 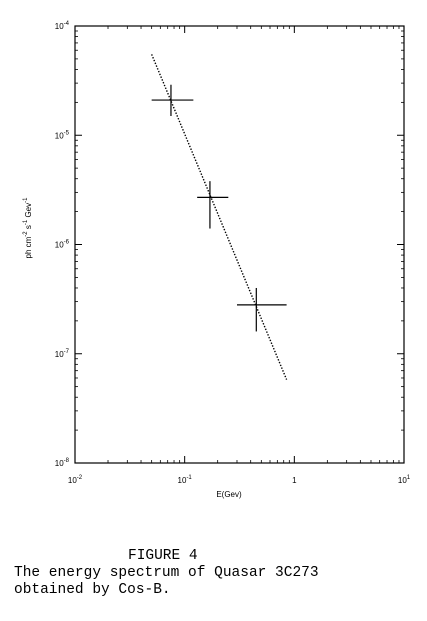 What do you see at coordinates (75, 480) in the screenshot?
I see `x-tick-label: 10⁻²` at bounding box center [75, 480].